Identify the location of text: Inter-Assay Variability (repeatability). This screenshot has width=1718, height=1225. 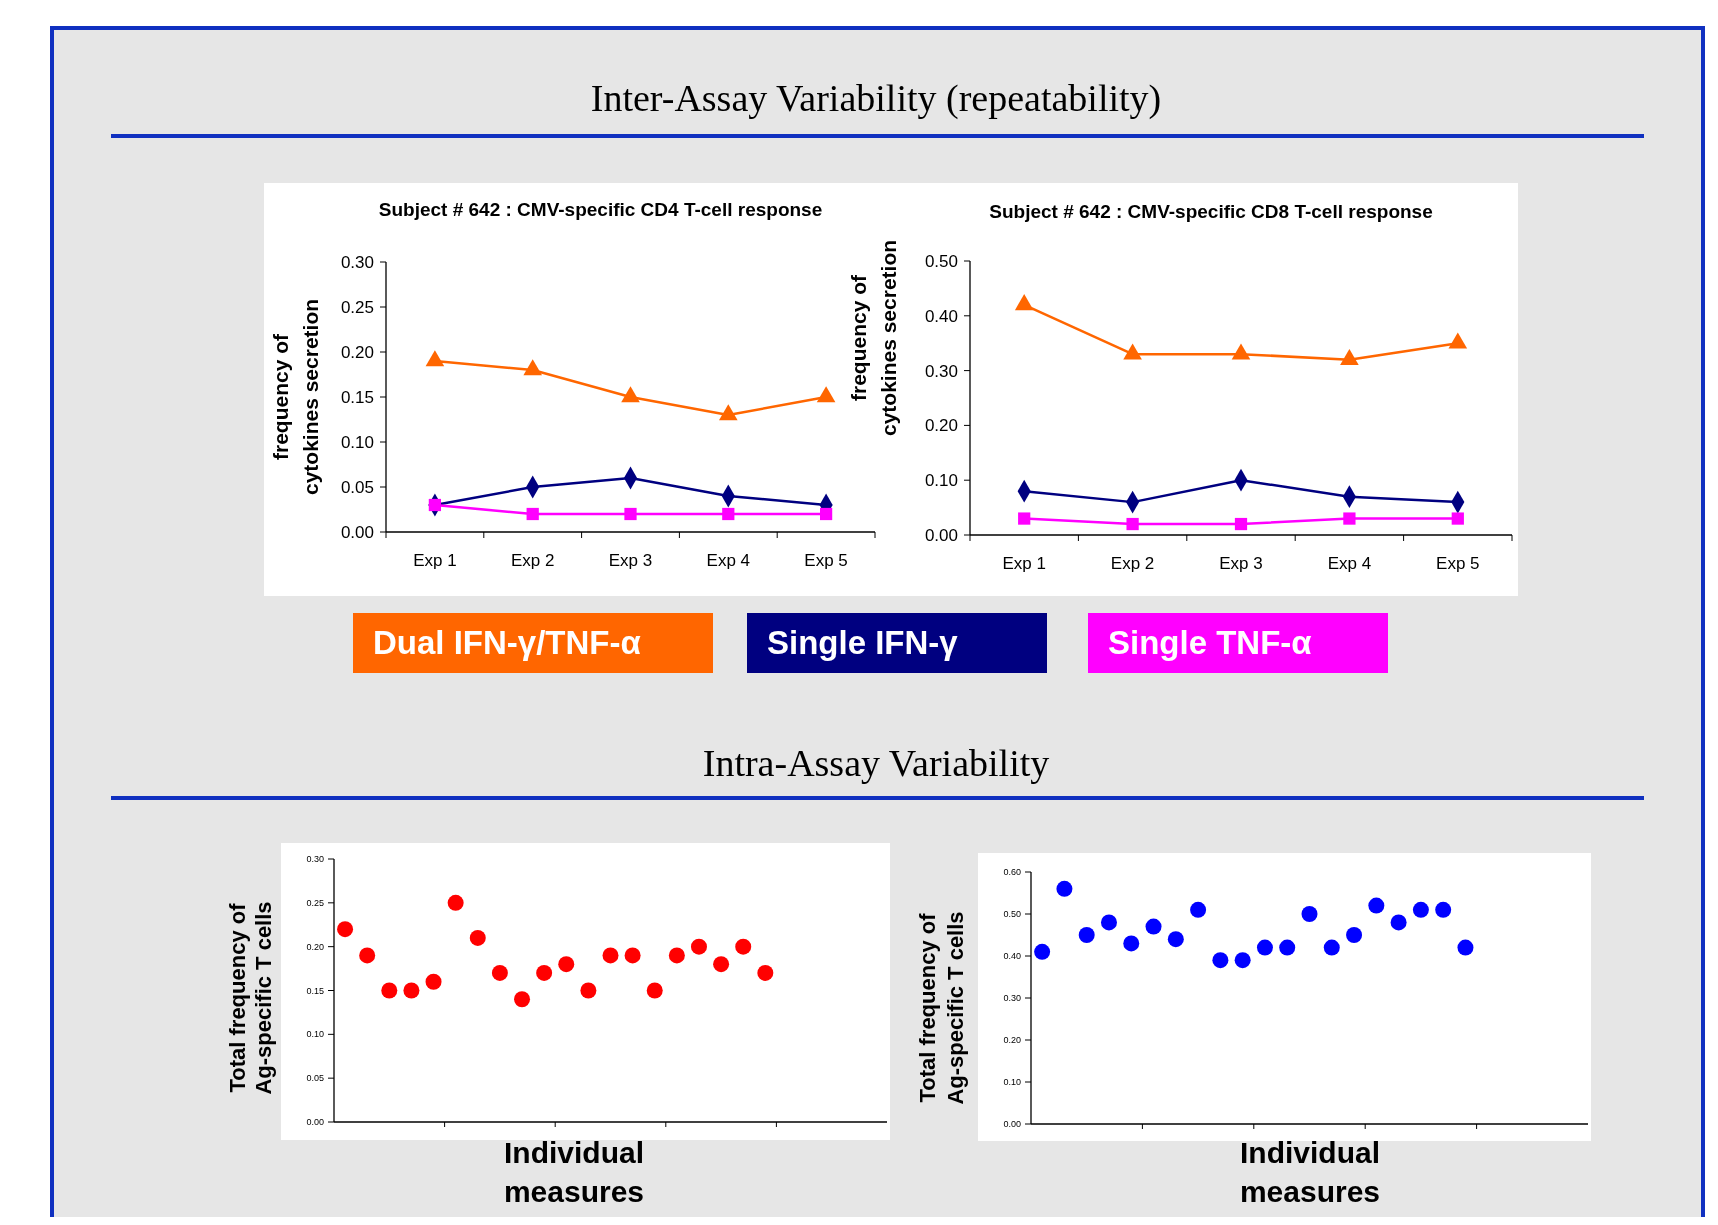
(876, 98).